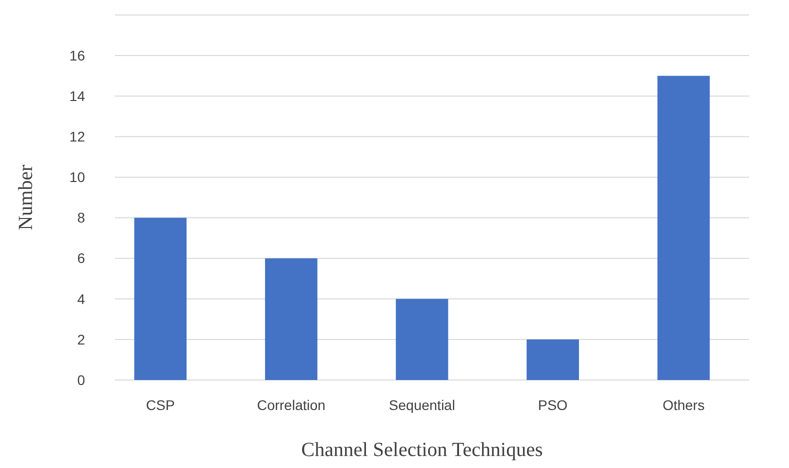  Describe the element at coordinates (26, 197) in the screenshot. I see `y-axis-title: Number` at that location.